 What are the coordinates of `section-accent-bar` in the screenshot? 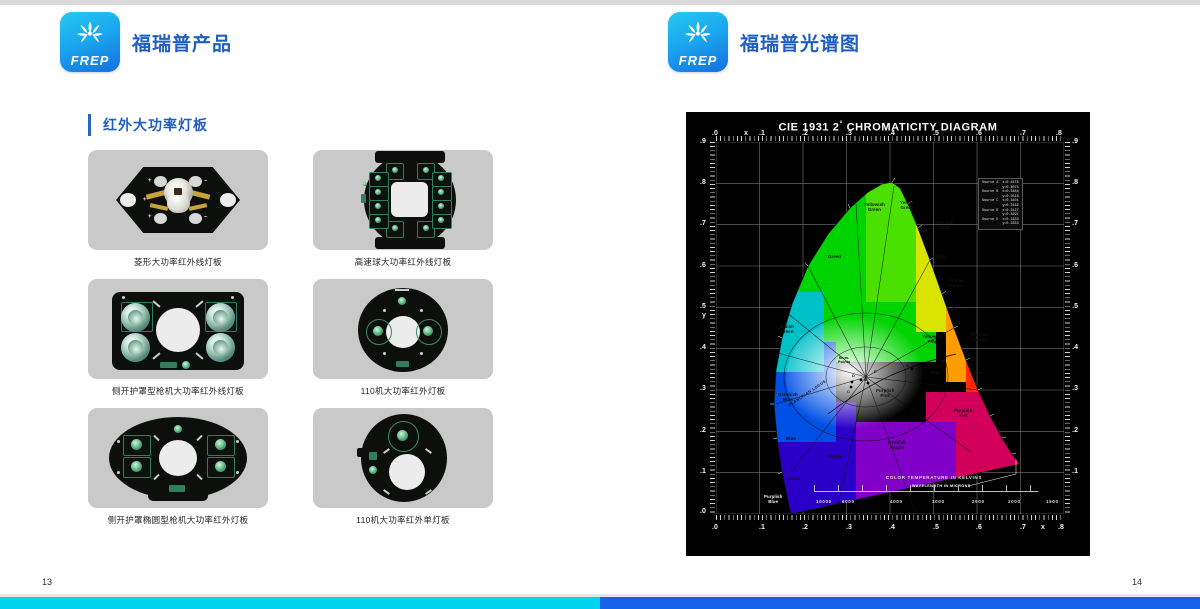 It's located at (89, 125).